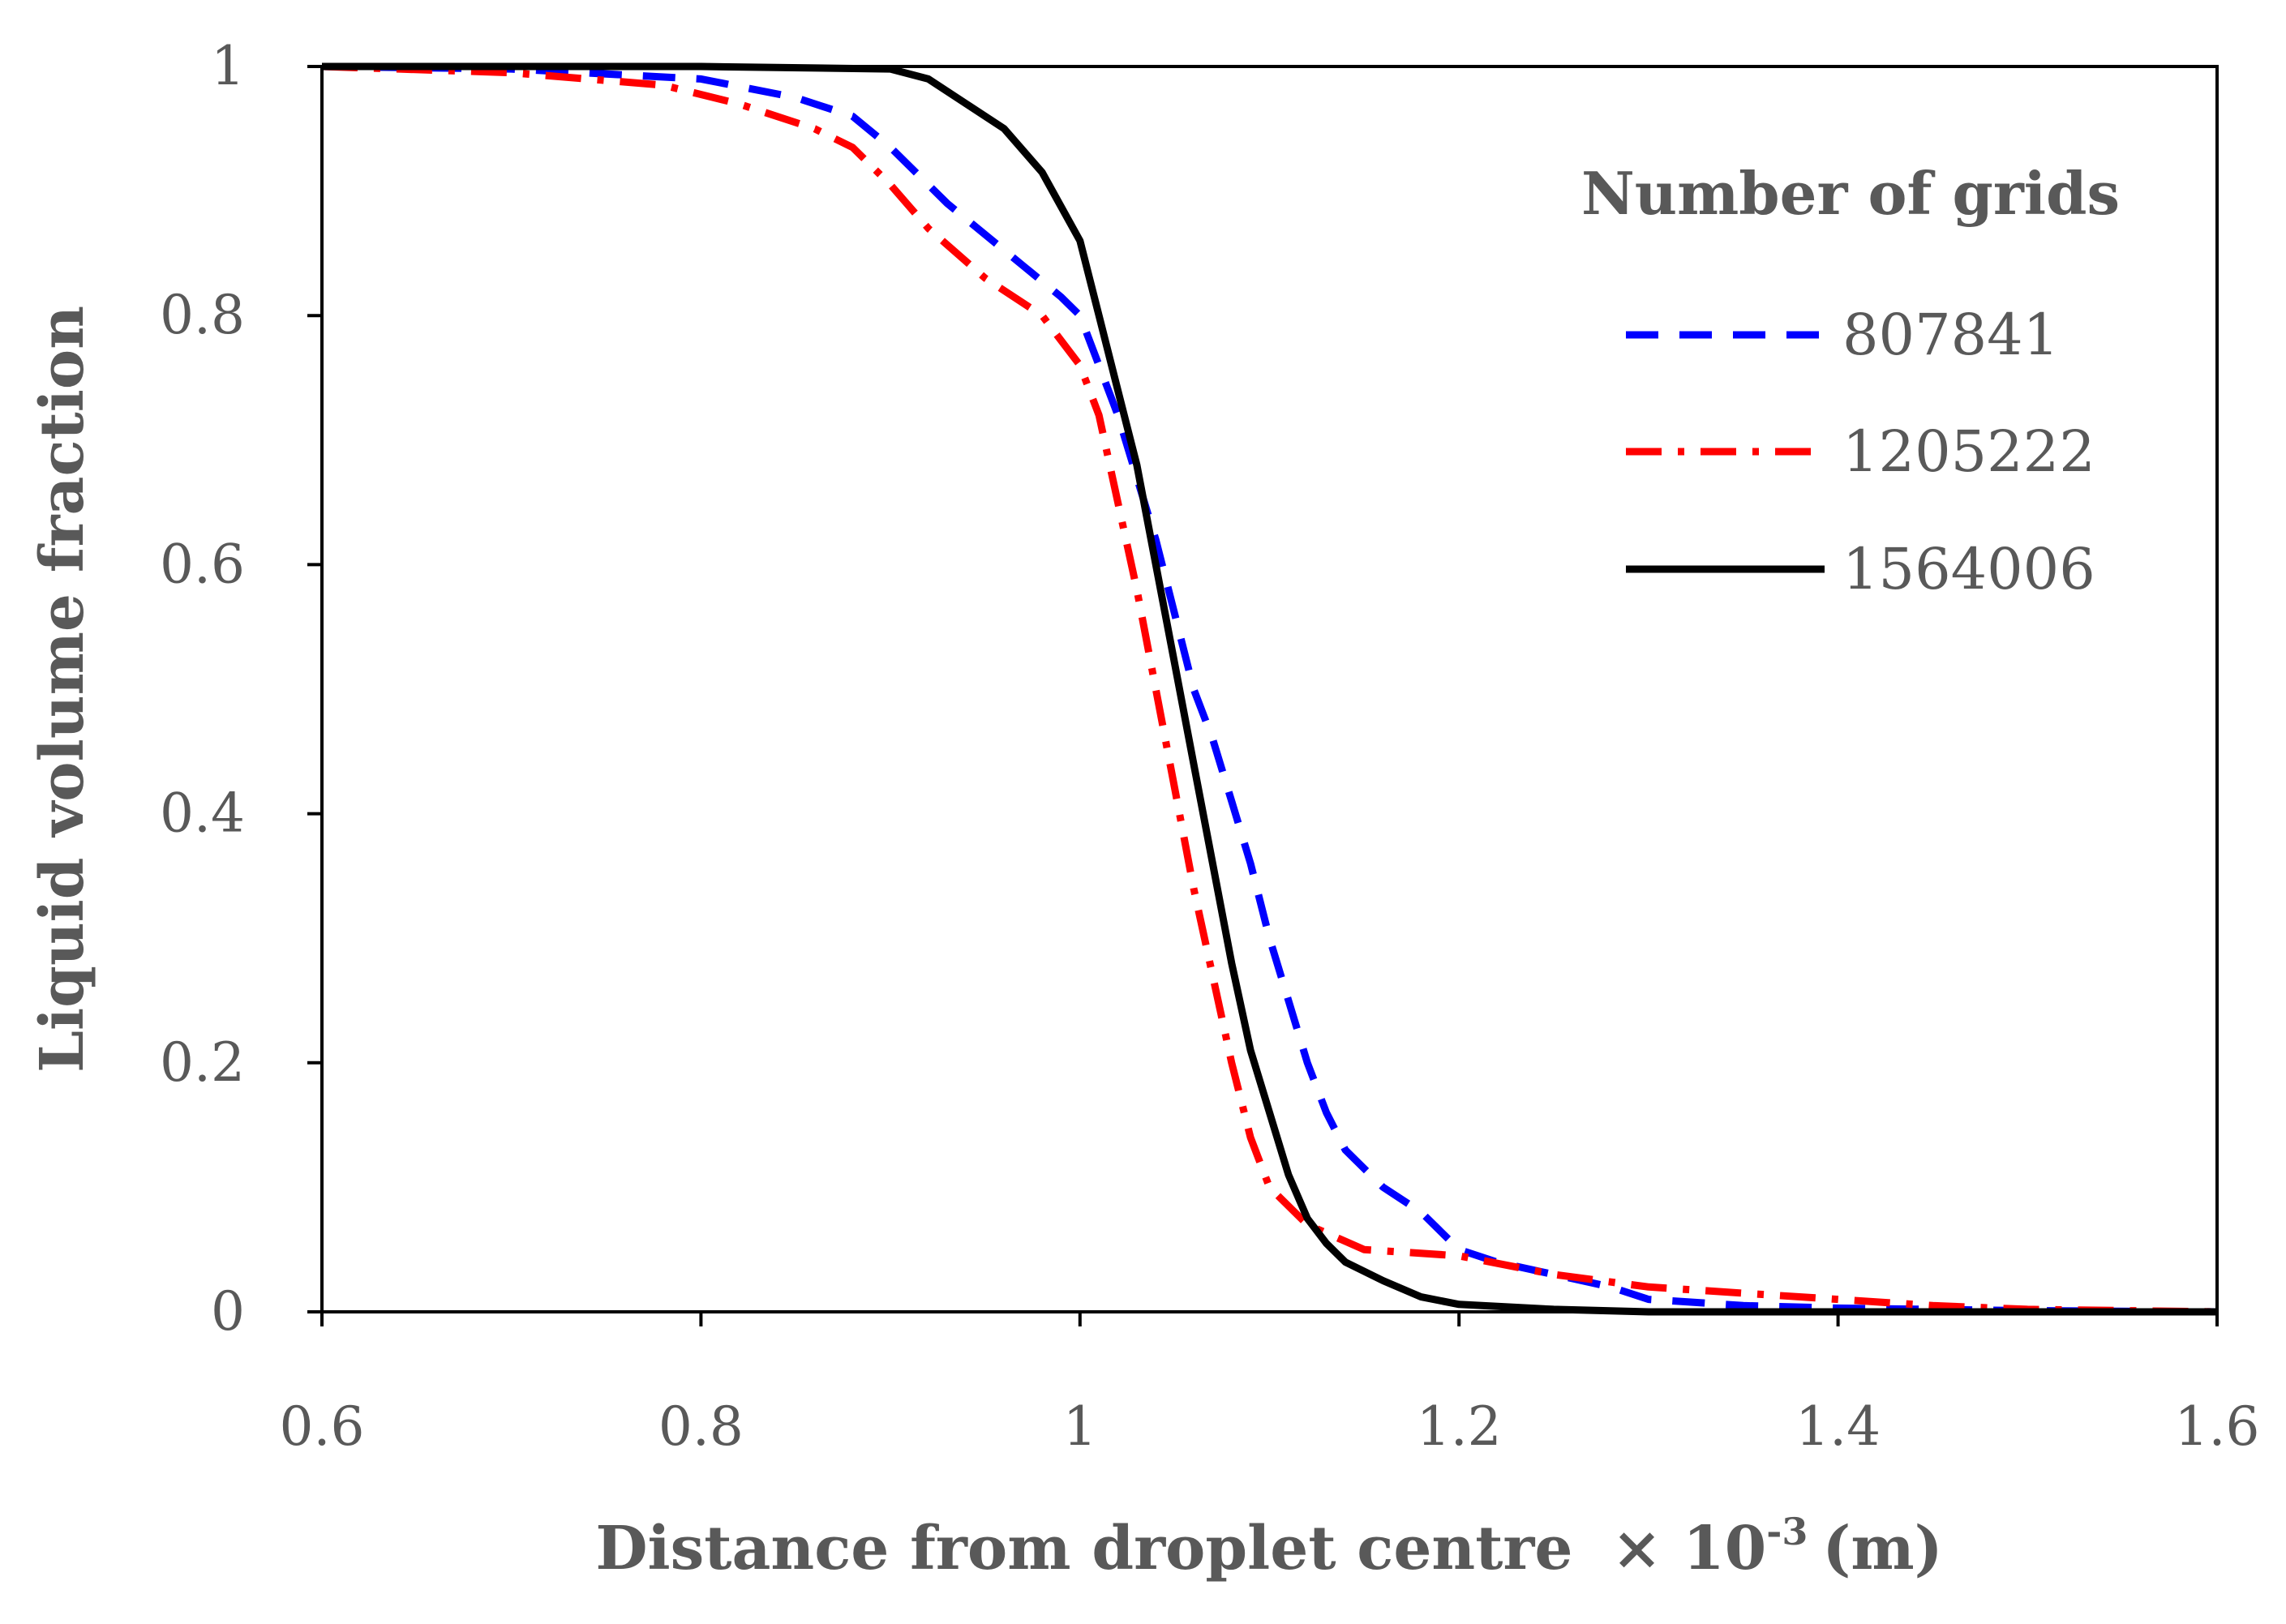 The height and width of the screenshot is (1624, 2286). I want to click on legend-label-807841: 807841, so click(1951, 335).